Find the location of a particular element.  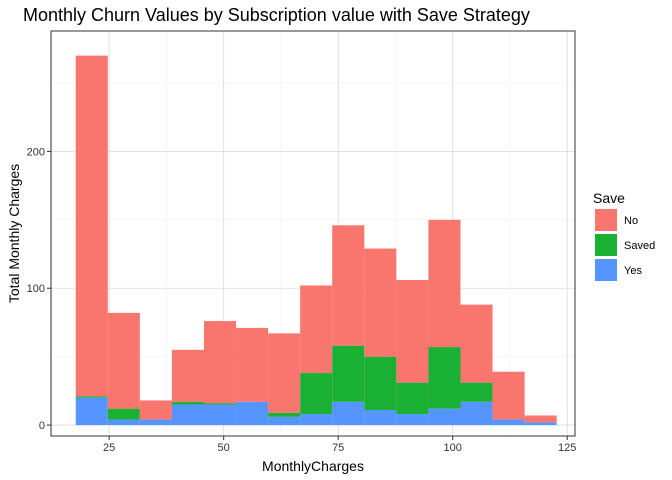

x-tick-label: 25 is located at coordinates (109, 448).